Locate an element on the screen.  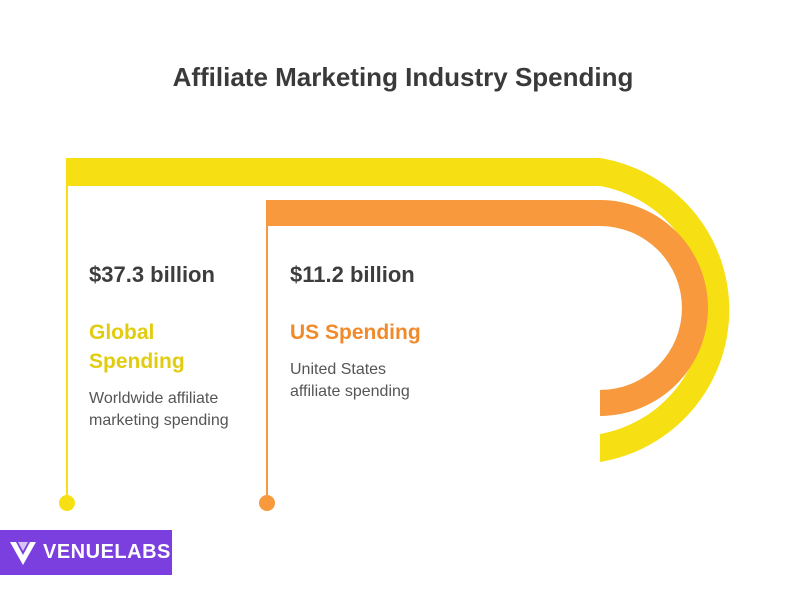
us-heading: US Spending is located at coordinates (375, 332).